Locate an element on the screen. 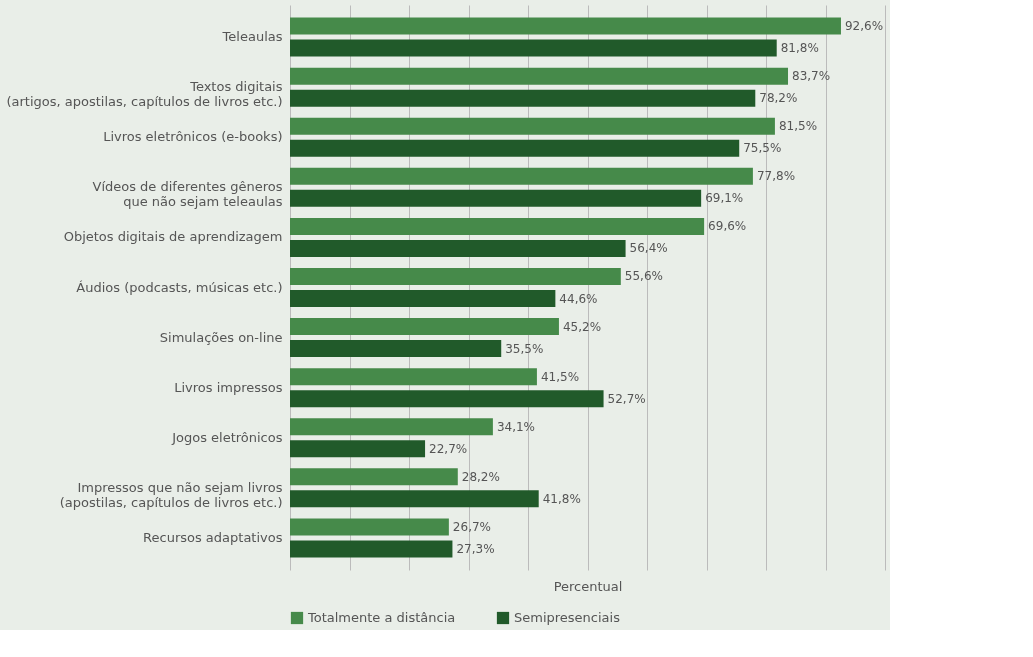 This screenshot has width=1033, height=657. y-tick-label: Simulações on-line is located at coordinates (221, 337).